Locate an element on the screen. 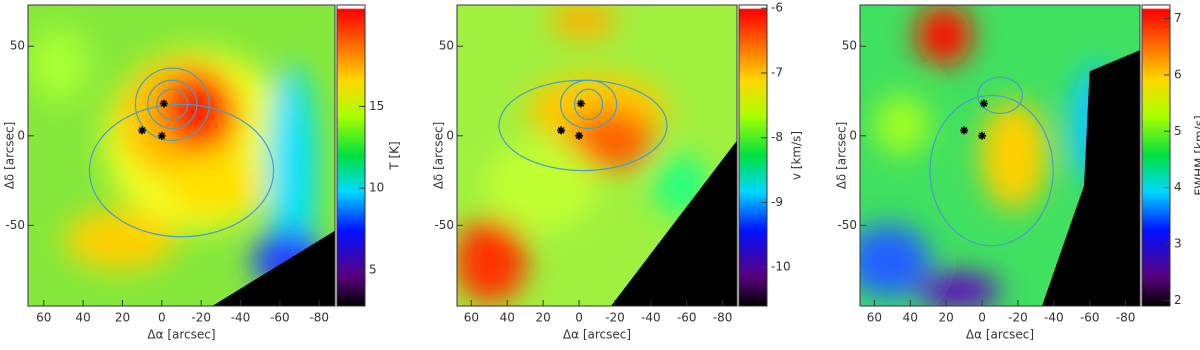 This screenshot has height=350, width=1200. colorbar-tick-label: 7 is located at coordinates (1178, 18).